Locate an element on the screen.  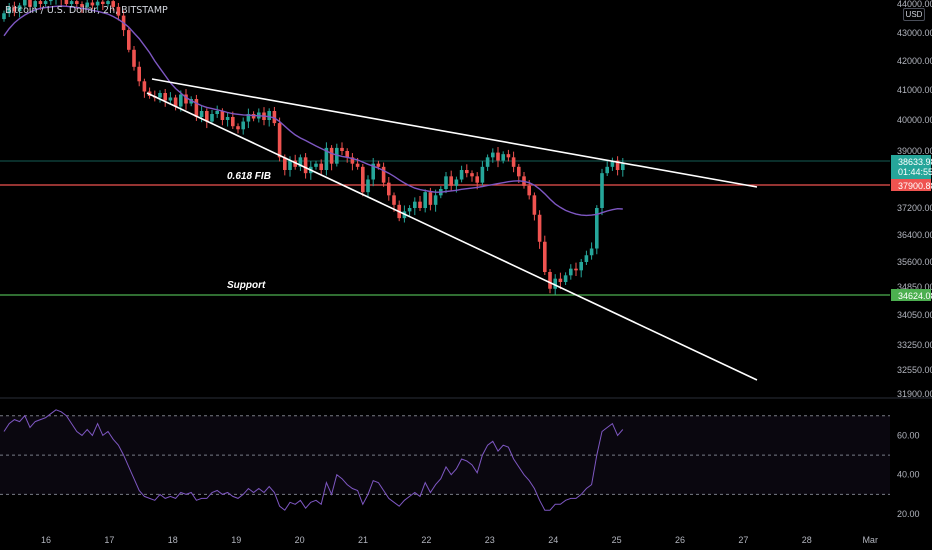
fib-price-tag-bg is located at coordinates (911, 185).